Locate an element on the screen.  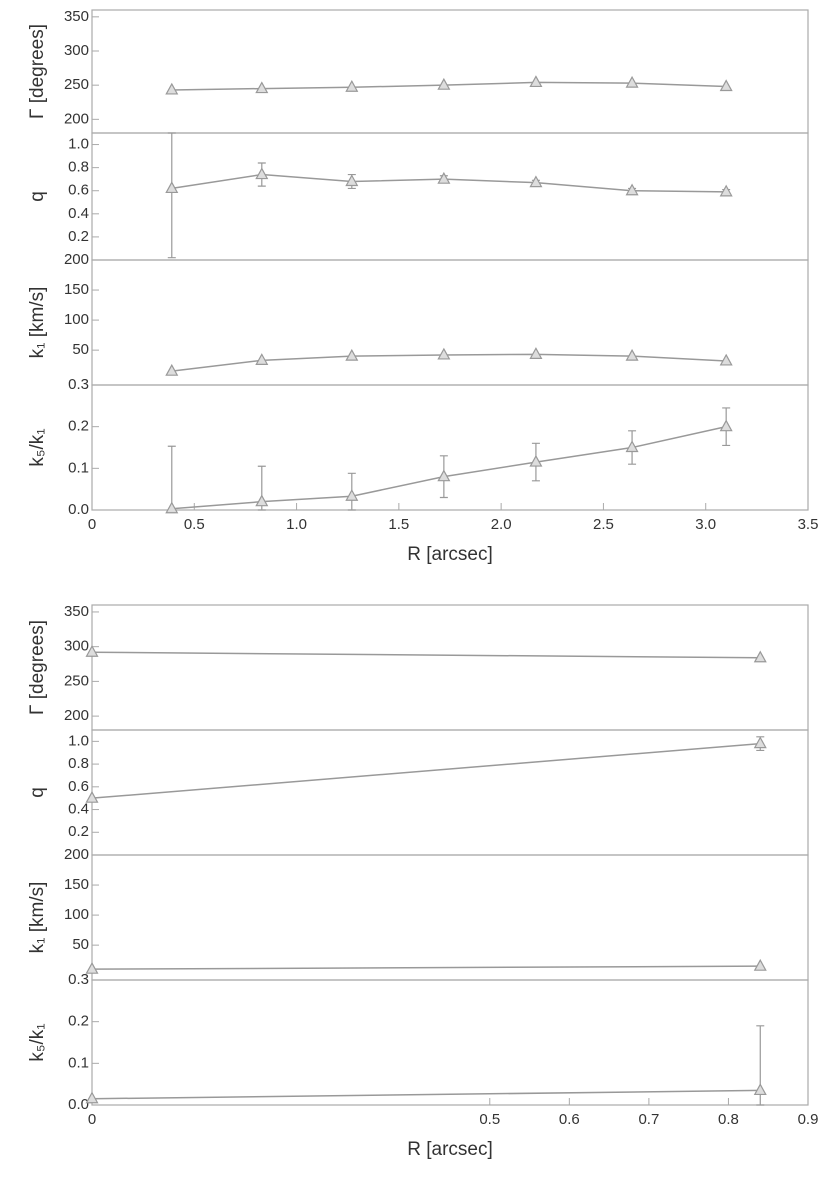
x-tick-label: 1.5 is located at coordinates (398, 524).